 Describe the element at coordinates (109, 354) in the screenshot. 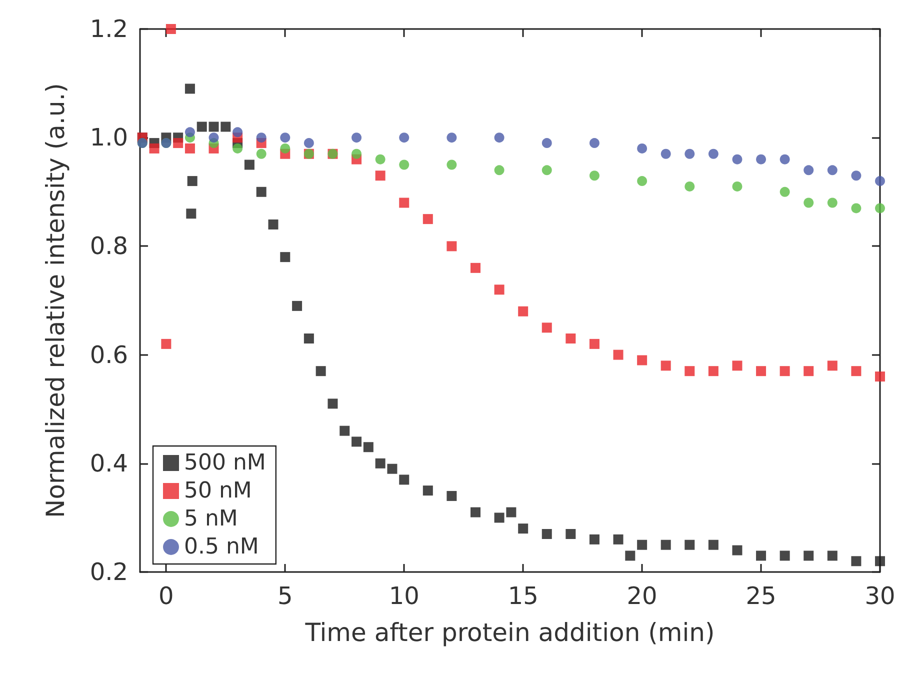

I see `y-tick-label: 0.6` at that location.